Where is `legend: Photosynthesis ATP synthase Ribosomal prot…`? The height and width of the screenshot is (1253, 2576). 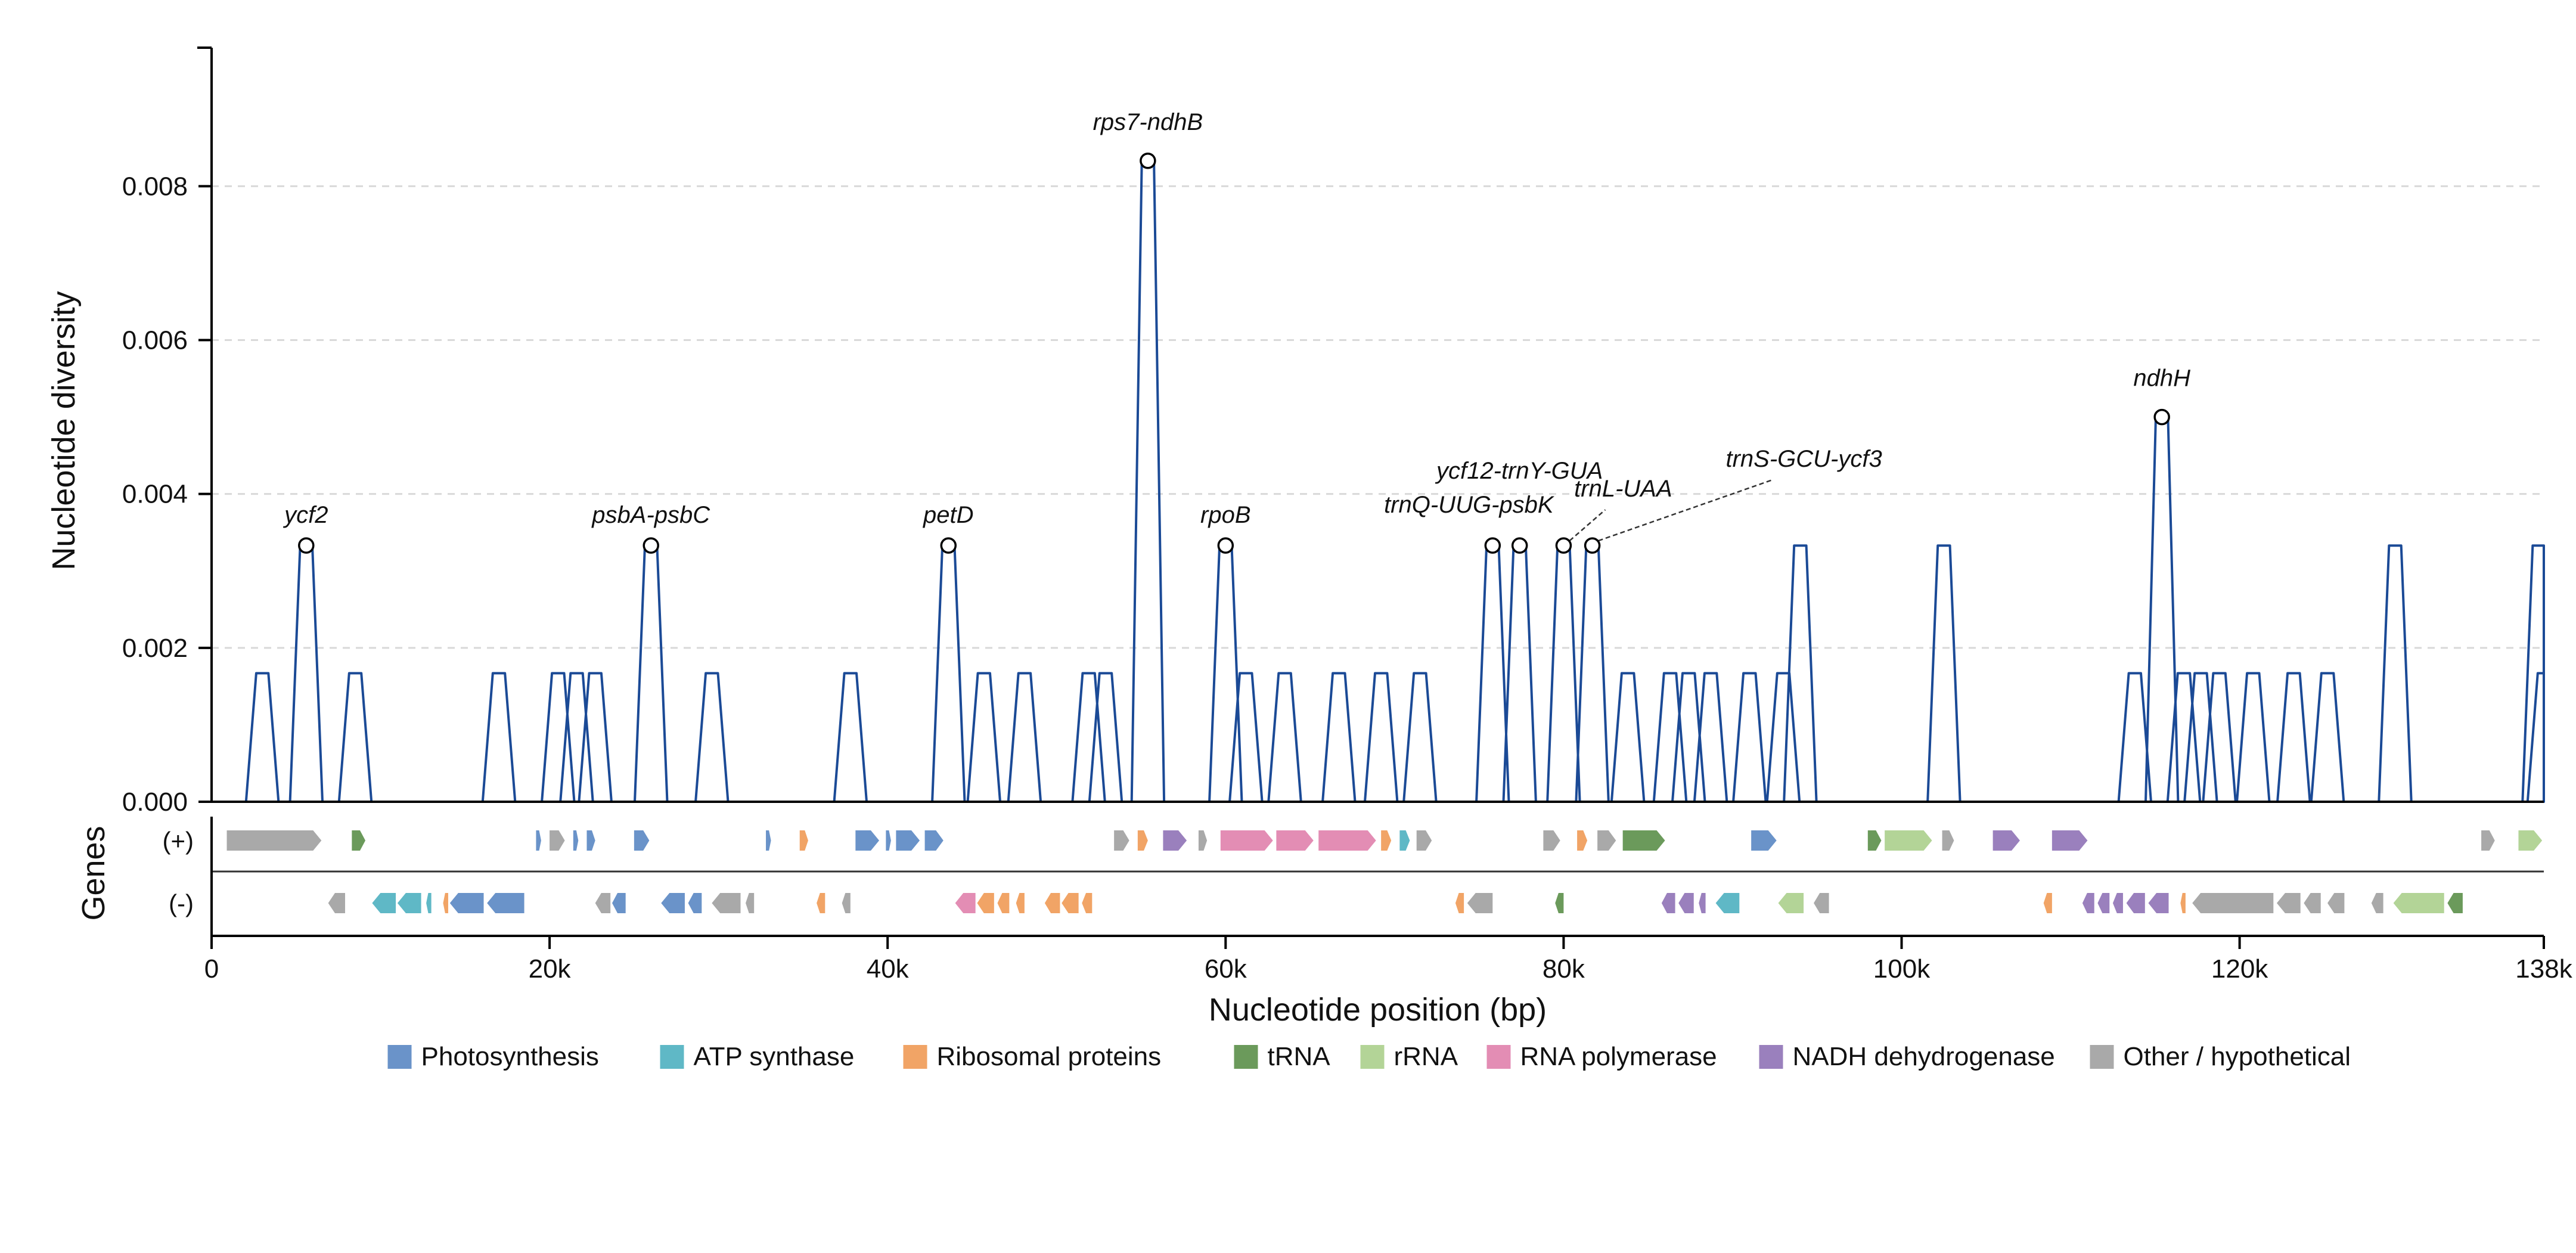 legend: Photosynthesis ATP synthase Ribosomal prot… is located at coordinates (1369, 1056).